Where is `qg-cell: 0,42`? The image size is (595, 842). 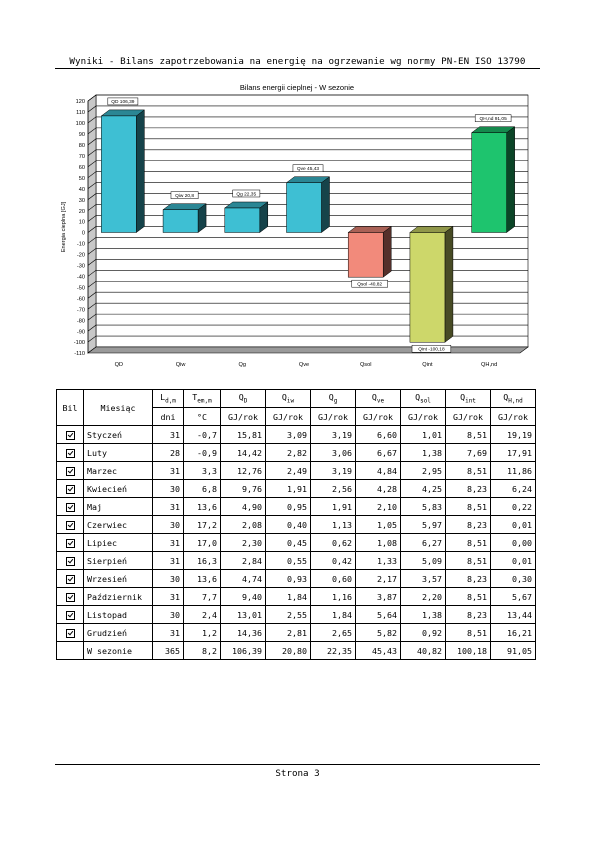 qg-cell: 0,42 is located at coordinates (333, 560).